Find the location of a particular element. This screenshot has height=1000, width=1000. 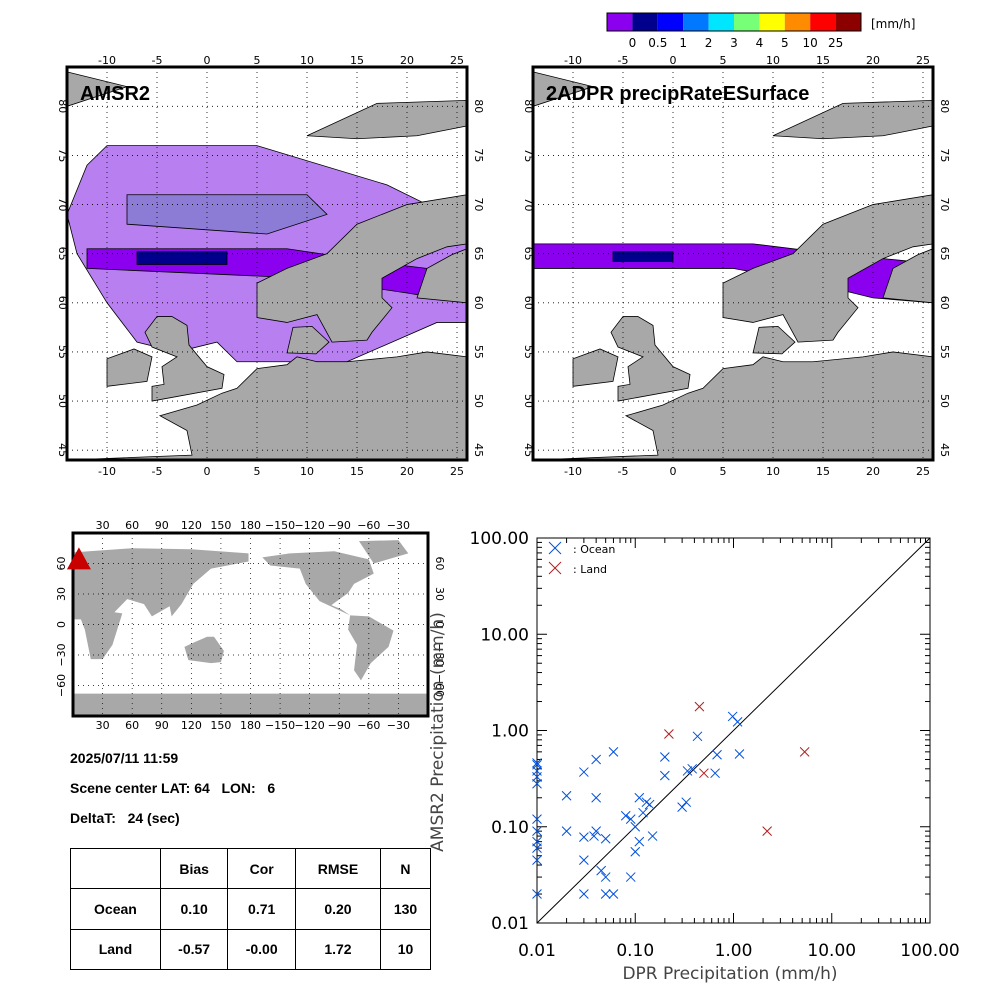

y-tick-label: 1.00 is located at coordinates (510, 732).